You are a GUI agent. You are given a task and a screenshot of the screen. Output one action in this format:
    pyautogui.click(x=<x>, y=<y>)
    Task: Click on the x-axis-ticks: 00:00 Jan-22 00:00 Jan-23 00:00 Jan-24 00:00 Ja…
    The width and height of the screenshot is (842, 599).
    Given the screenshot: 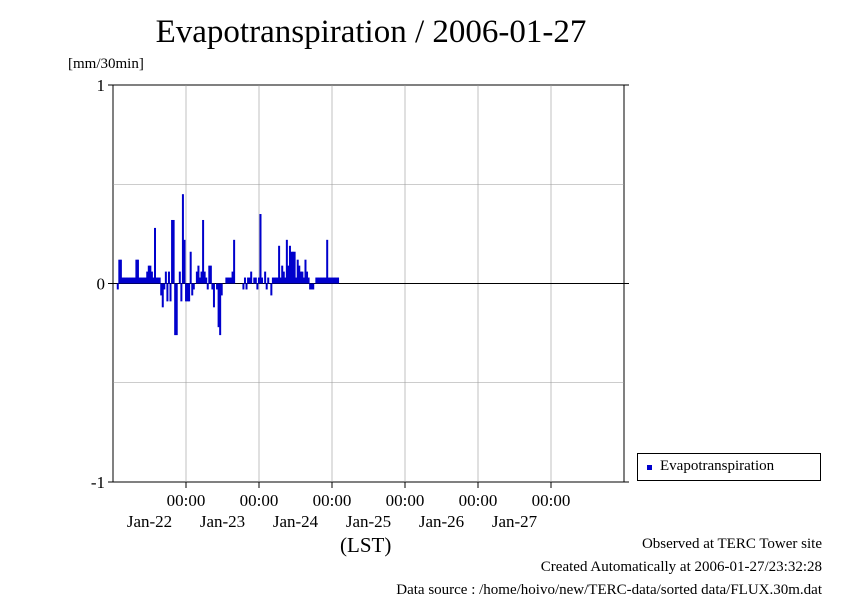 What is the action you would take?
    pyautogui.click(x=349, y=506)
    